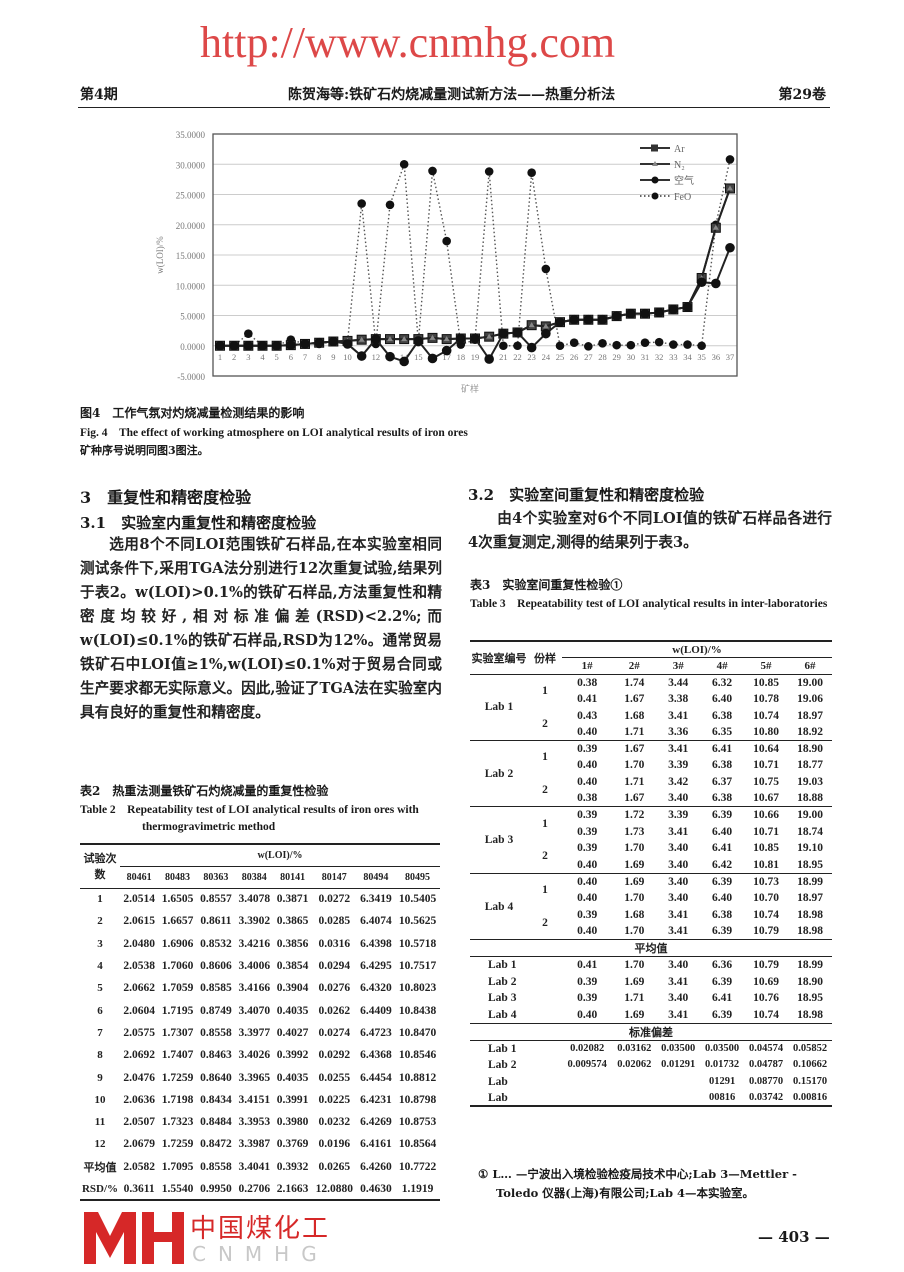  I want to click on cell-value: 6.3419, so click(376, 899).